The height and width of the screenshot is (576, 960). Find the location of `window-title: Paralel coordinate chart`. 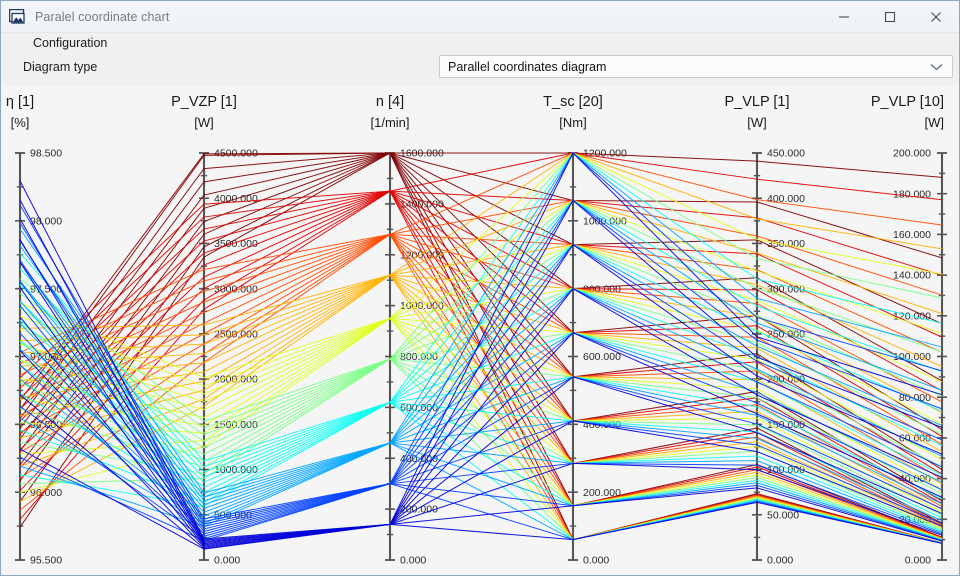

window-title: Paralel coordinate chart is located at coordinates (102, 16).